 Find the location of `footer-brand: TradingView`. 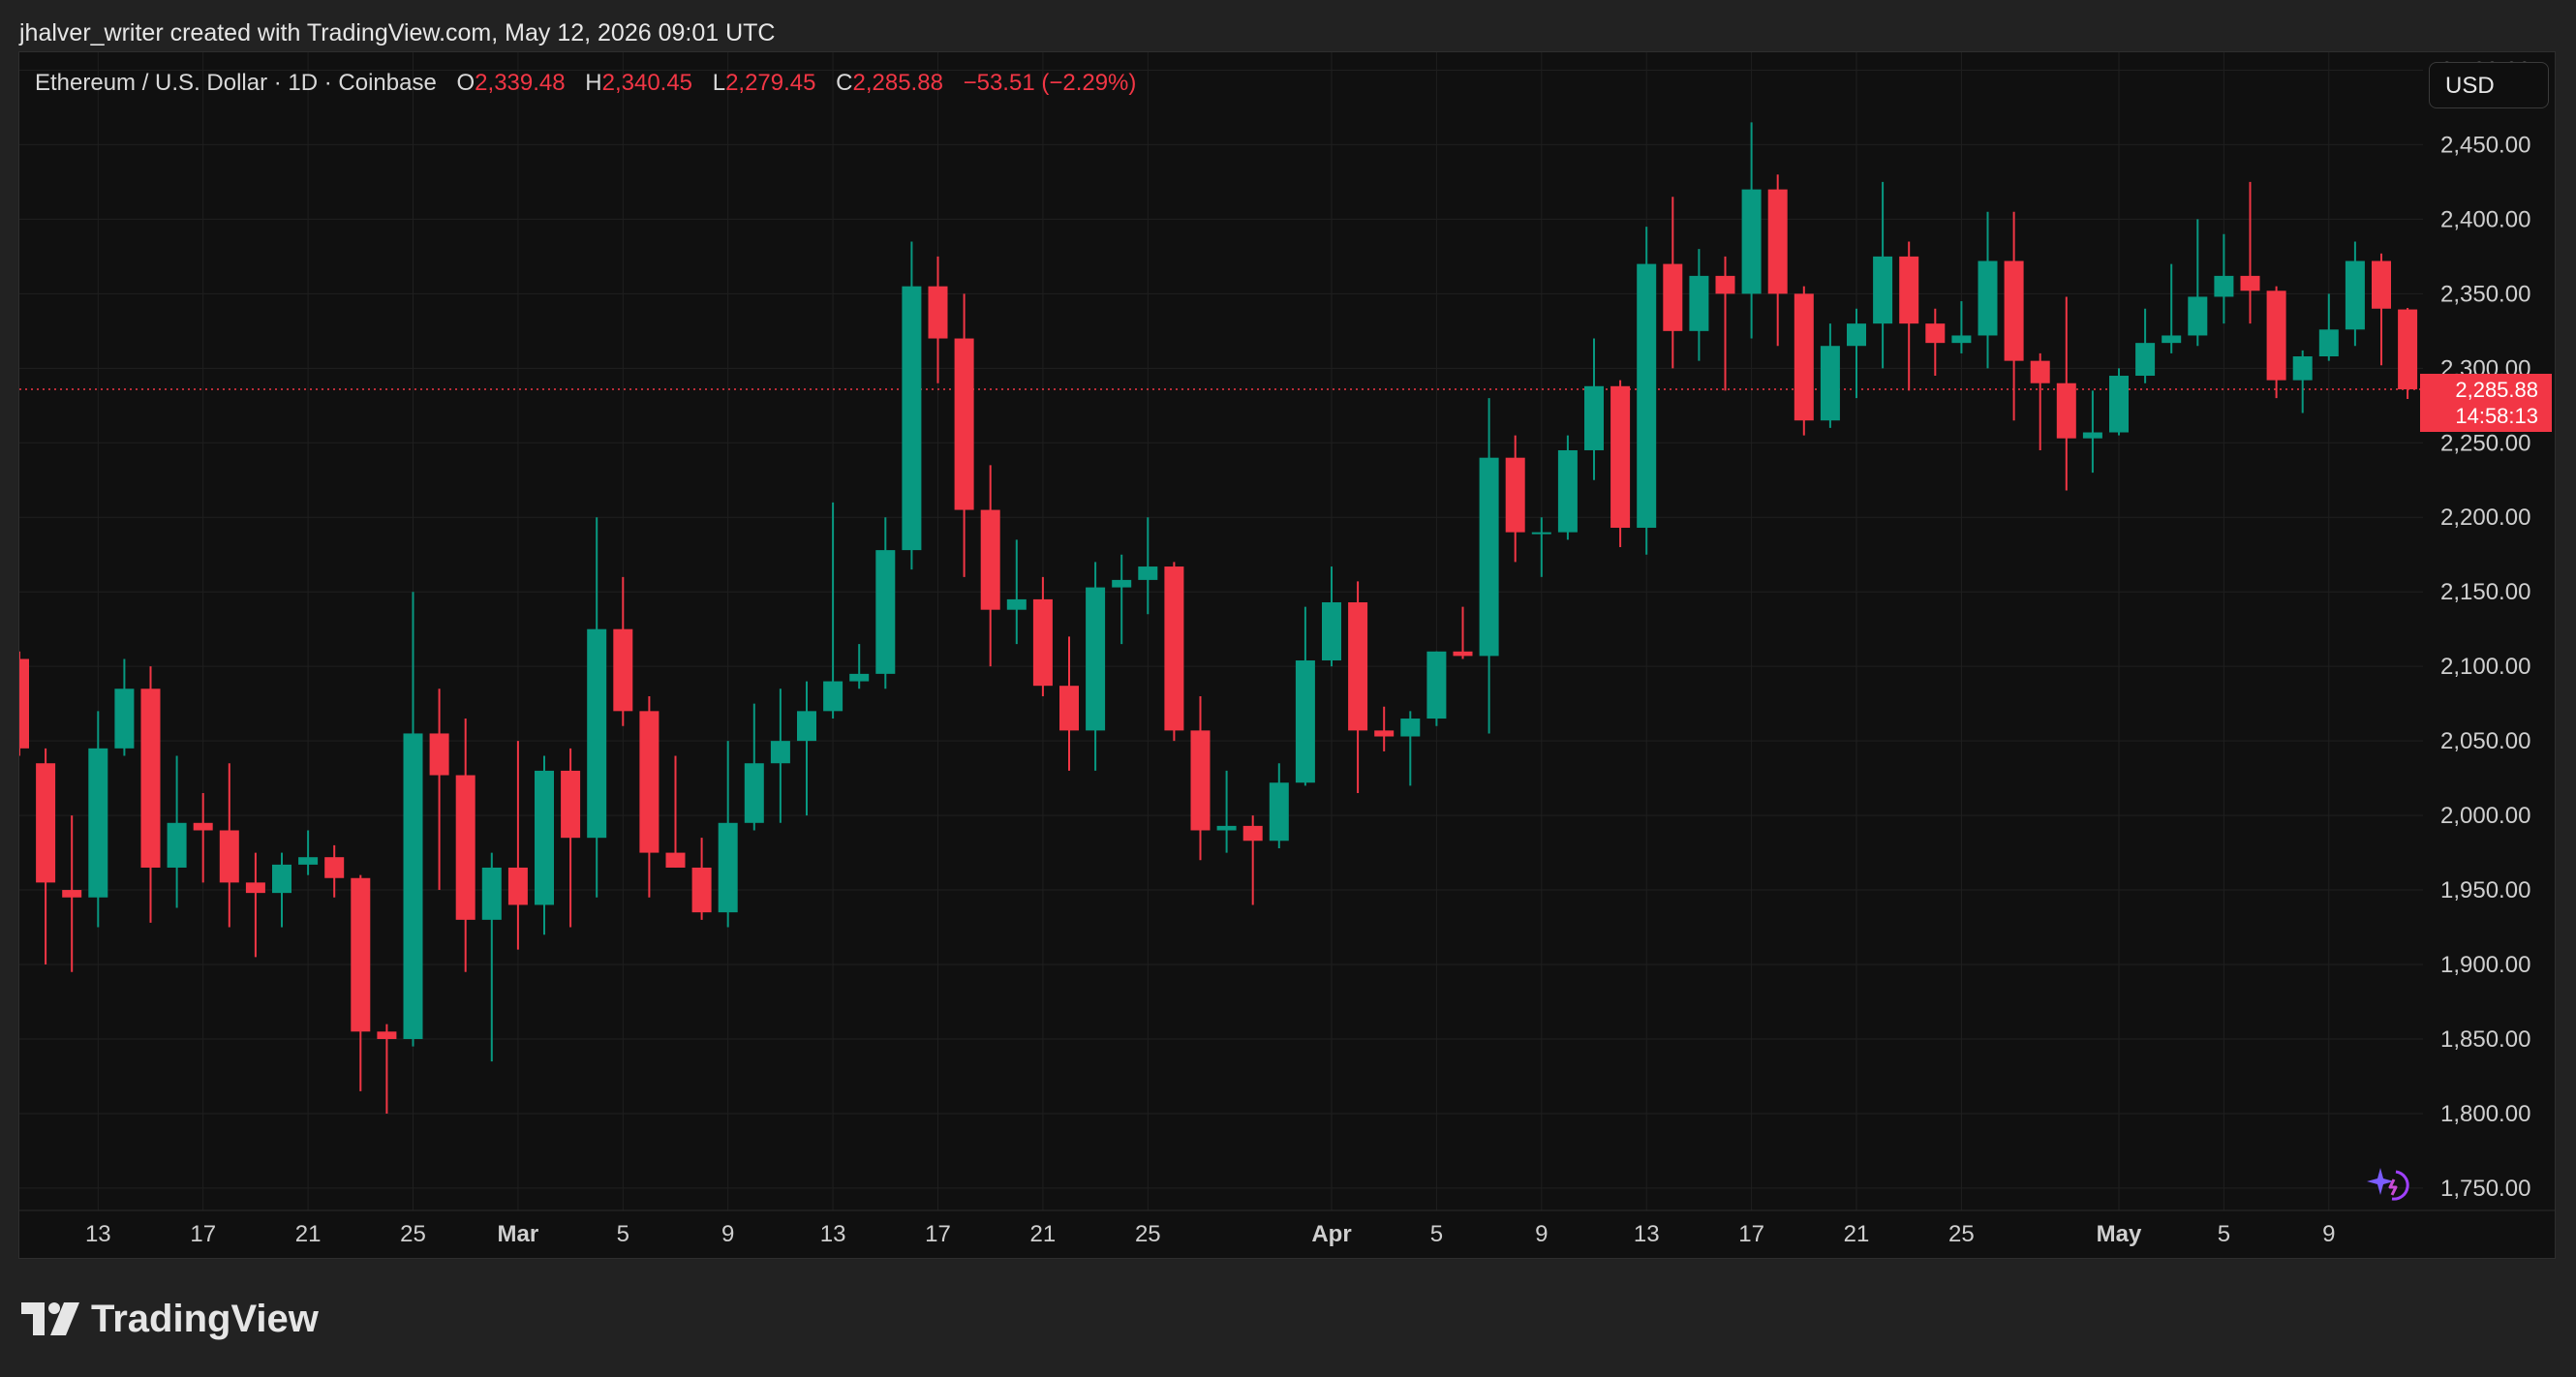

footer-brand: TradingView is located at coordinates (170, 1319).